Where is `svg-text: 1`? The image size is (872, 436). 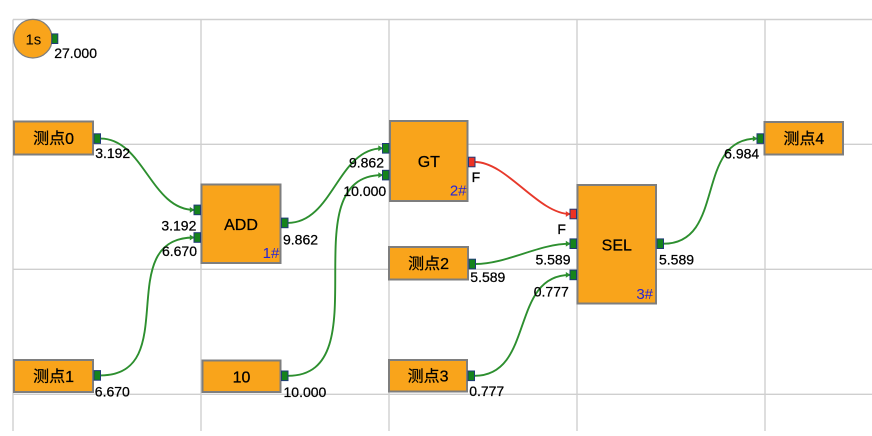
svg-text: 1 is located at coordinates (69, 377).